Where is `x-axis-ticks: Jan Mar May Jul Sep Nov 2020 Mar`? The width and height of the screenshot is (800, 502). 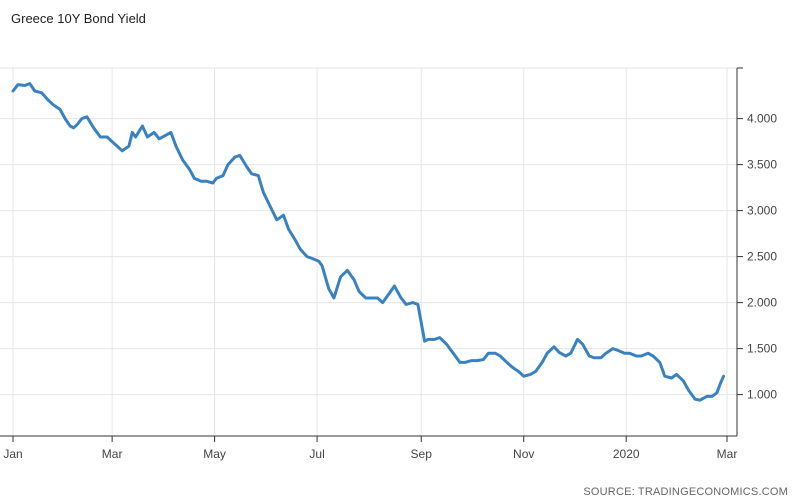
x-axis-ticks: Jan Mar May Jul Sep Nov 2020 Mar is located at coordinates (370, 448).